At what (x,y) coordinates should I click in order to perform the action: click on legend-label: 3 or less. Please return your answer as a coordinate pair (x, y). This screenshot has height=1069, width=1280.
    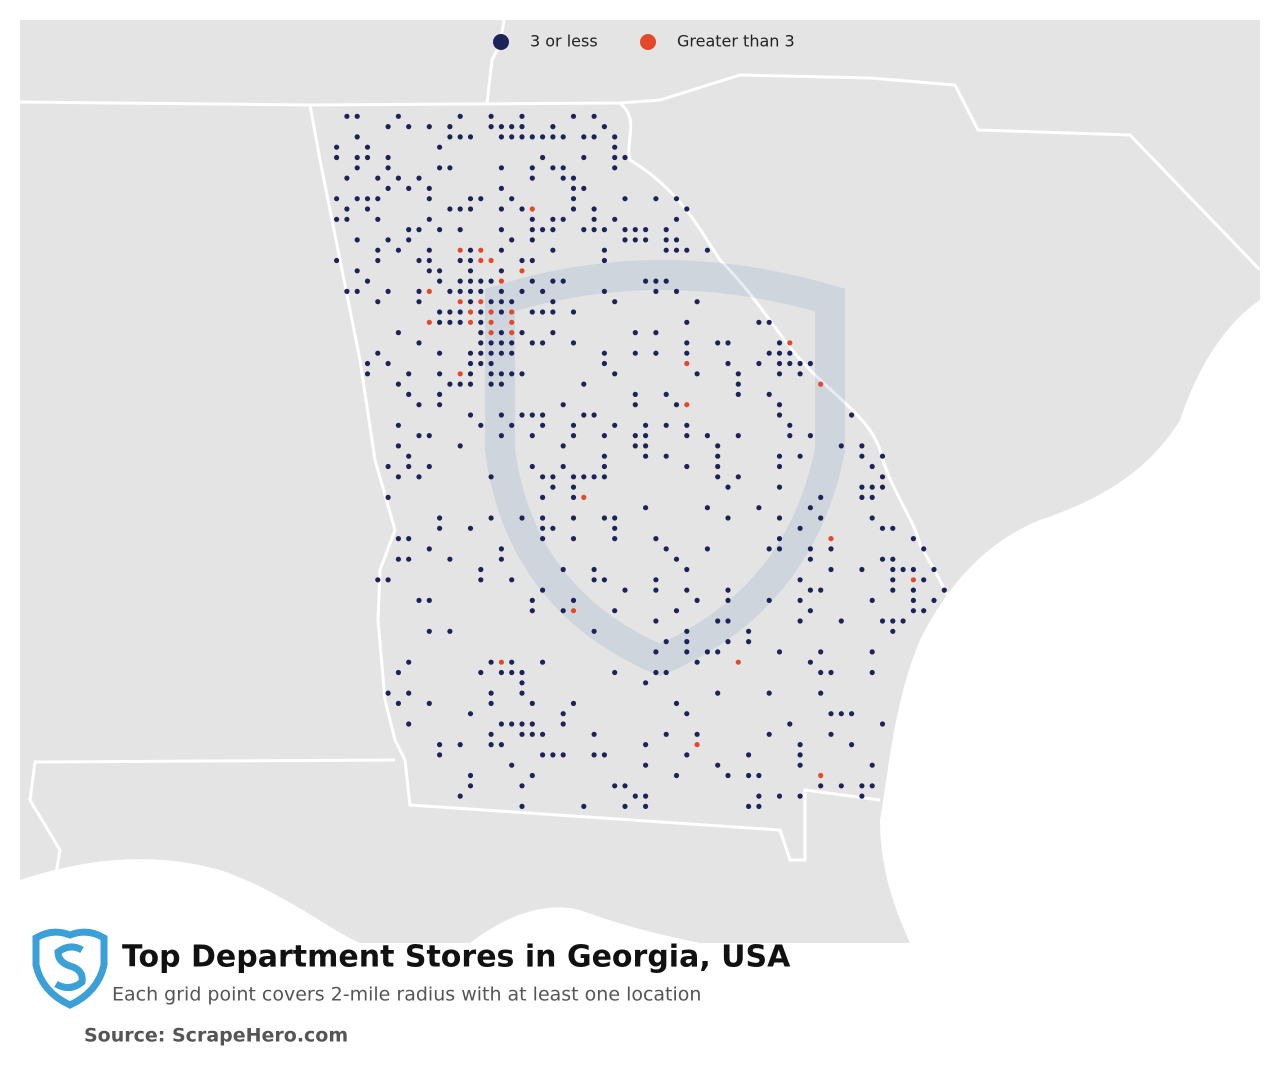
    Looking at the image, I should click on (564, 41).